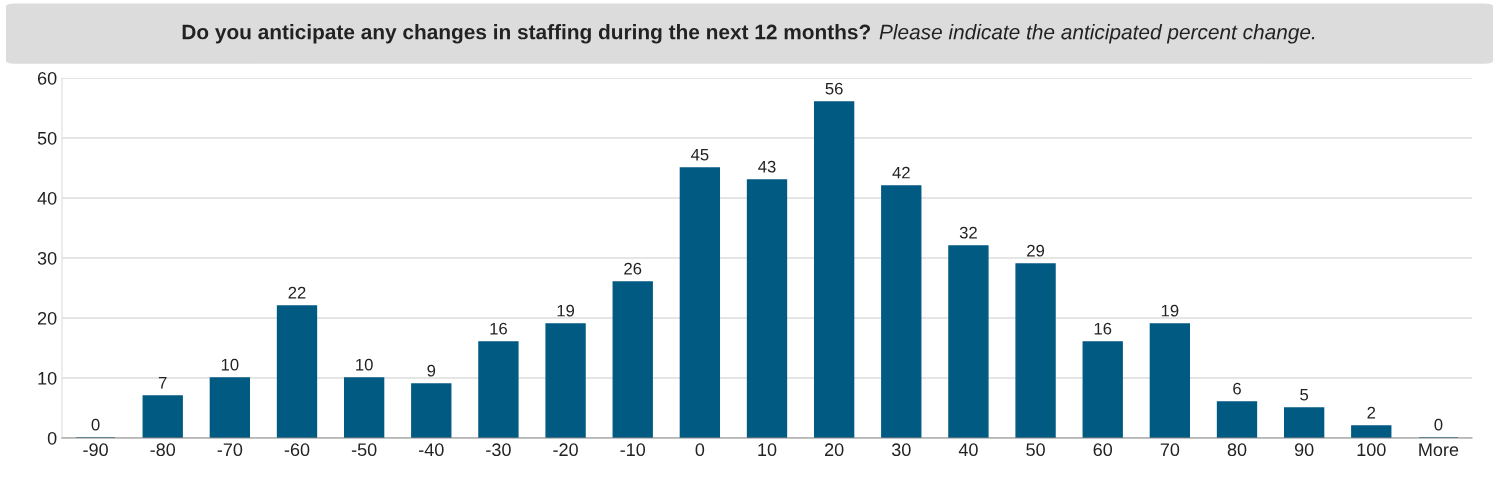 This screenshot has height=483, width=1499. I want to click on data-label: 22, so click(297, 292).